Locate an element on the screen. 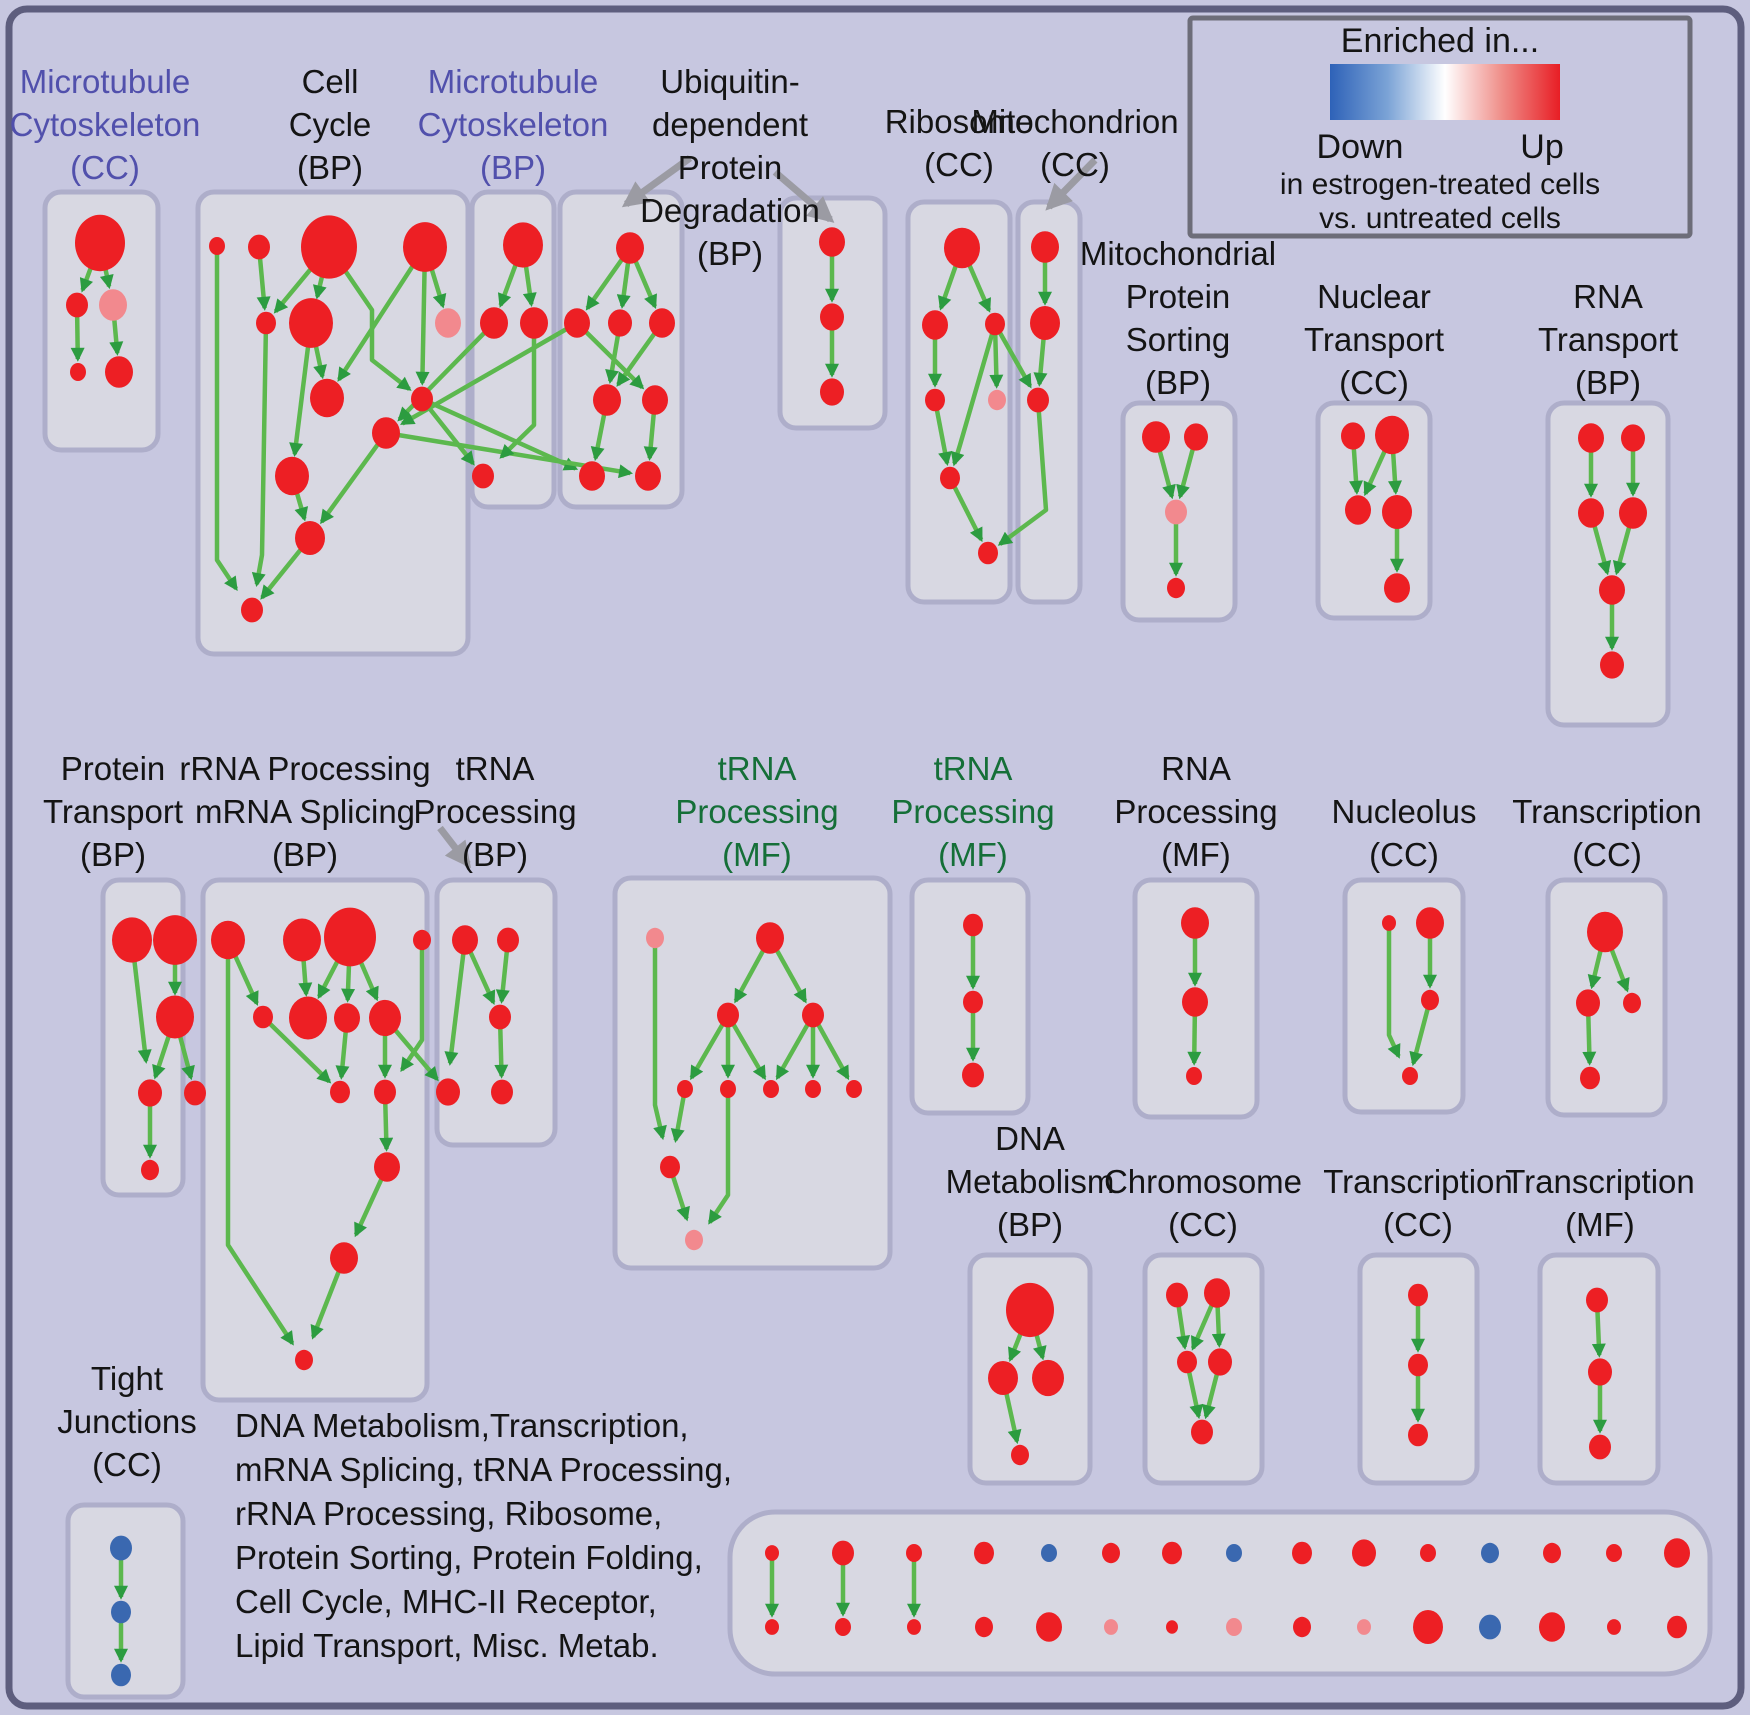 The image size is (1750, 1715). group-label-trna-processing-mf-1: tRNA Processing (MF) is located at coordinates (756, 811).